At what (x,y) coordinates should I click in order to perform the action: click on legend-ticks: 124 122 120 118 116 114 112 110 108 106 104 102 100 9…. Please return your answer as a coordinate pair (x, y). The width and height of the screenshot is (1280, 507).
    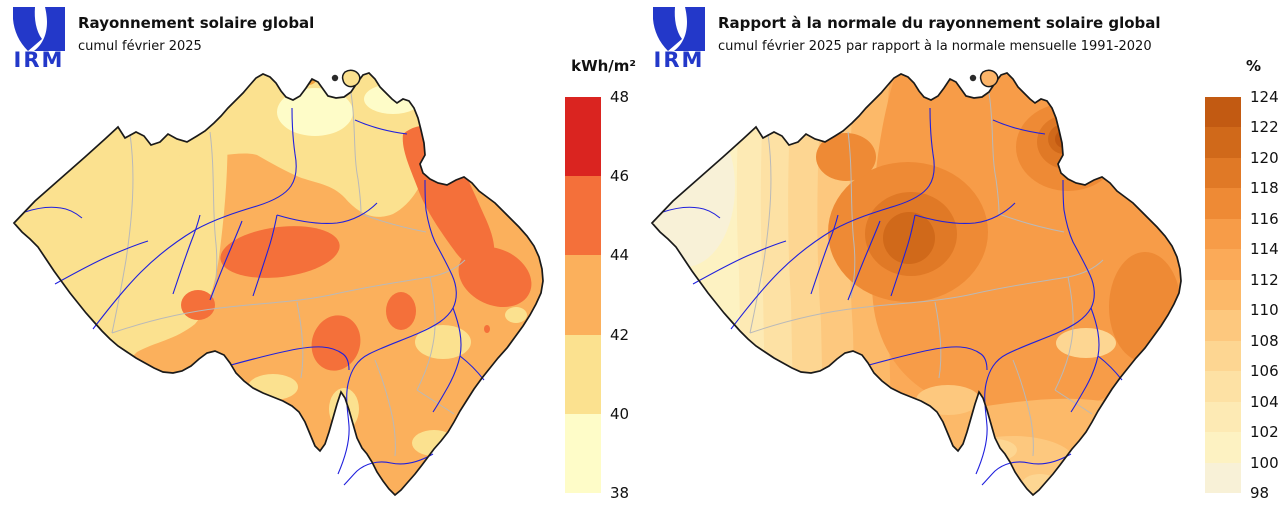
    Looking at the image, I should click on (1265, 295).